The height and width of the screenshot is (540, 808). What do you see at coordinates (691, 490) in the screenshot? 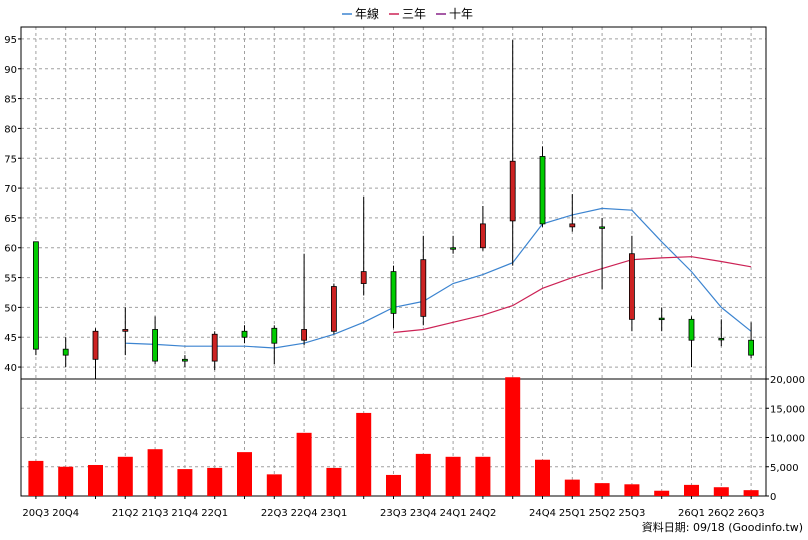
I see `volume-bar-26Q1` at bounding box center [691, 490].